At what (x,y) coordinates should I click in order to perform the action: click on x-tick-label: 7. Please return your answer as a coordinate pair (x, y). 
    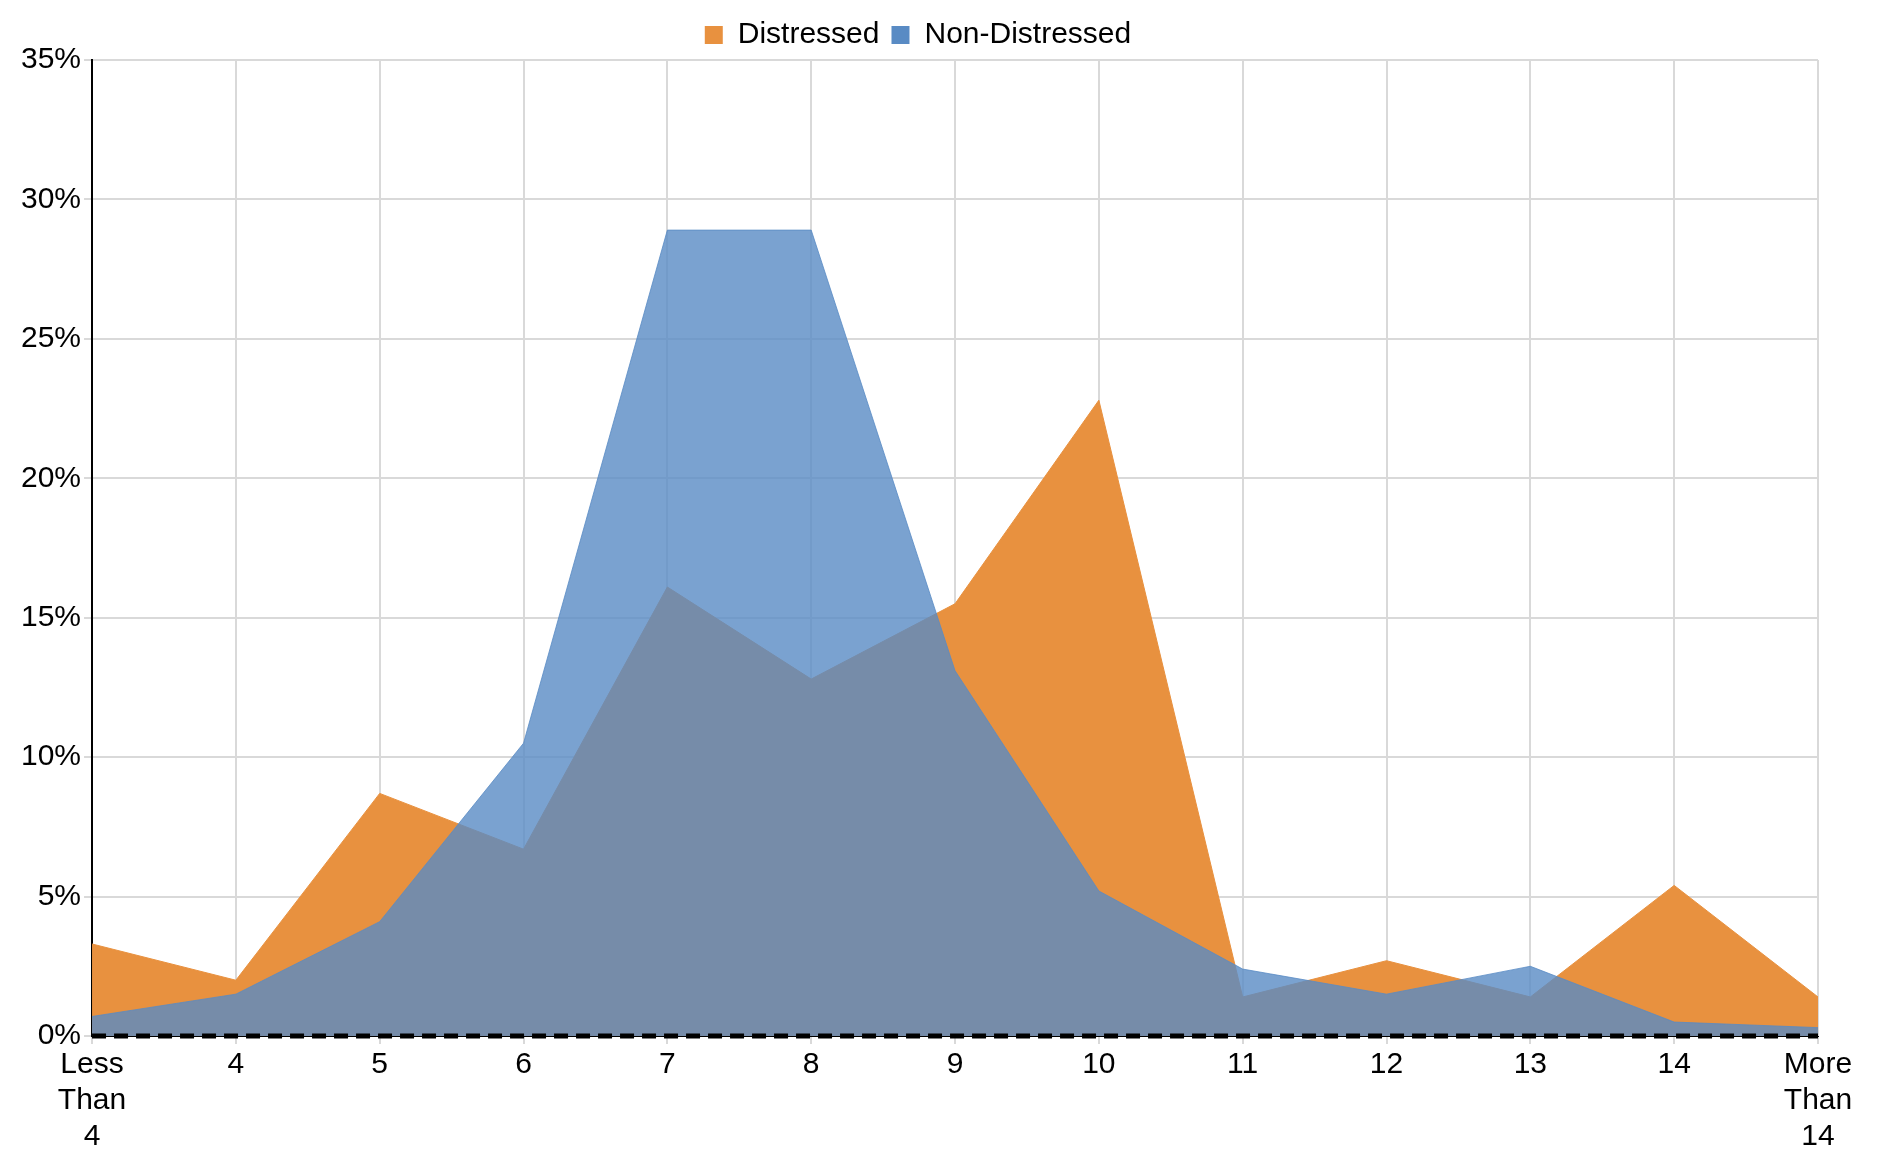
    Looking at the image, I should click on (667, 1063).